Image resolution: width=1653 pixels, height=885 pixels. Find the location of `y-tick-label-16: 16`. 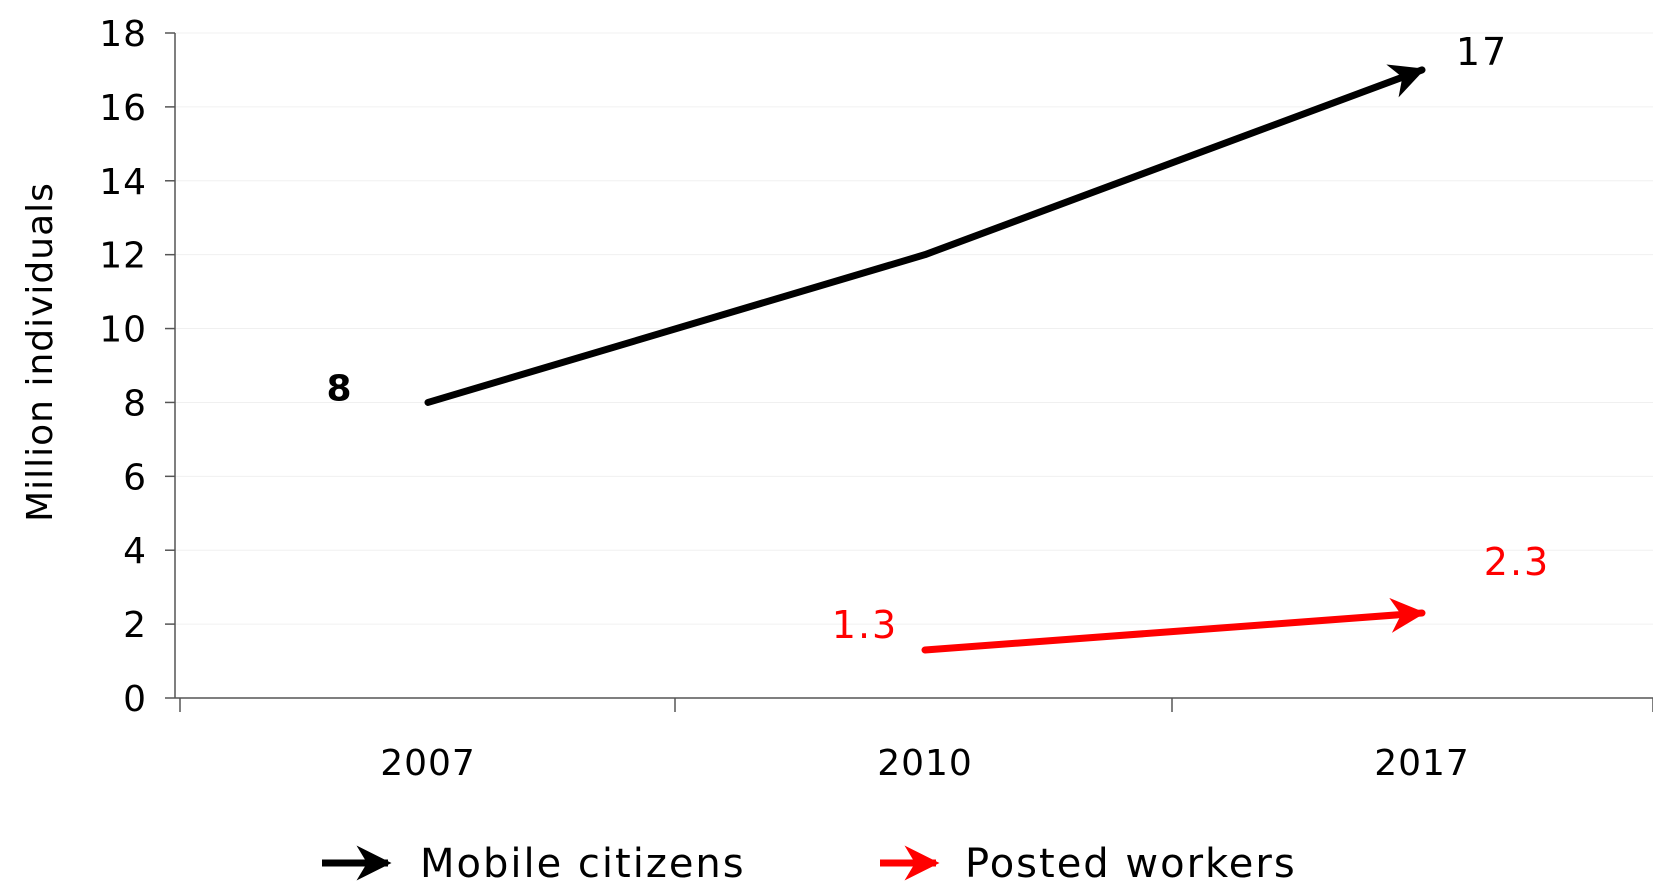

y-tick-label-16: 16 is located at coordinates (123, 108).